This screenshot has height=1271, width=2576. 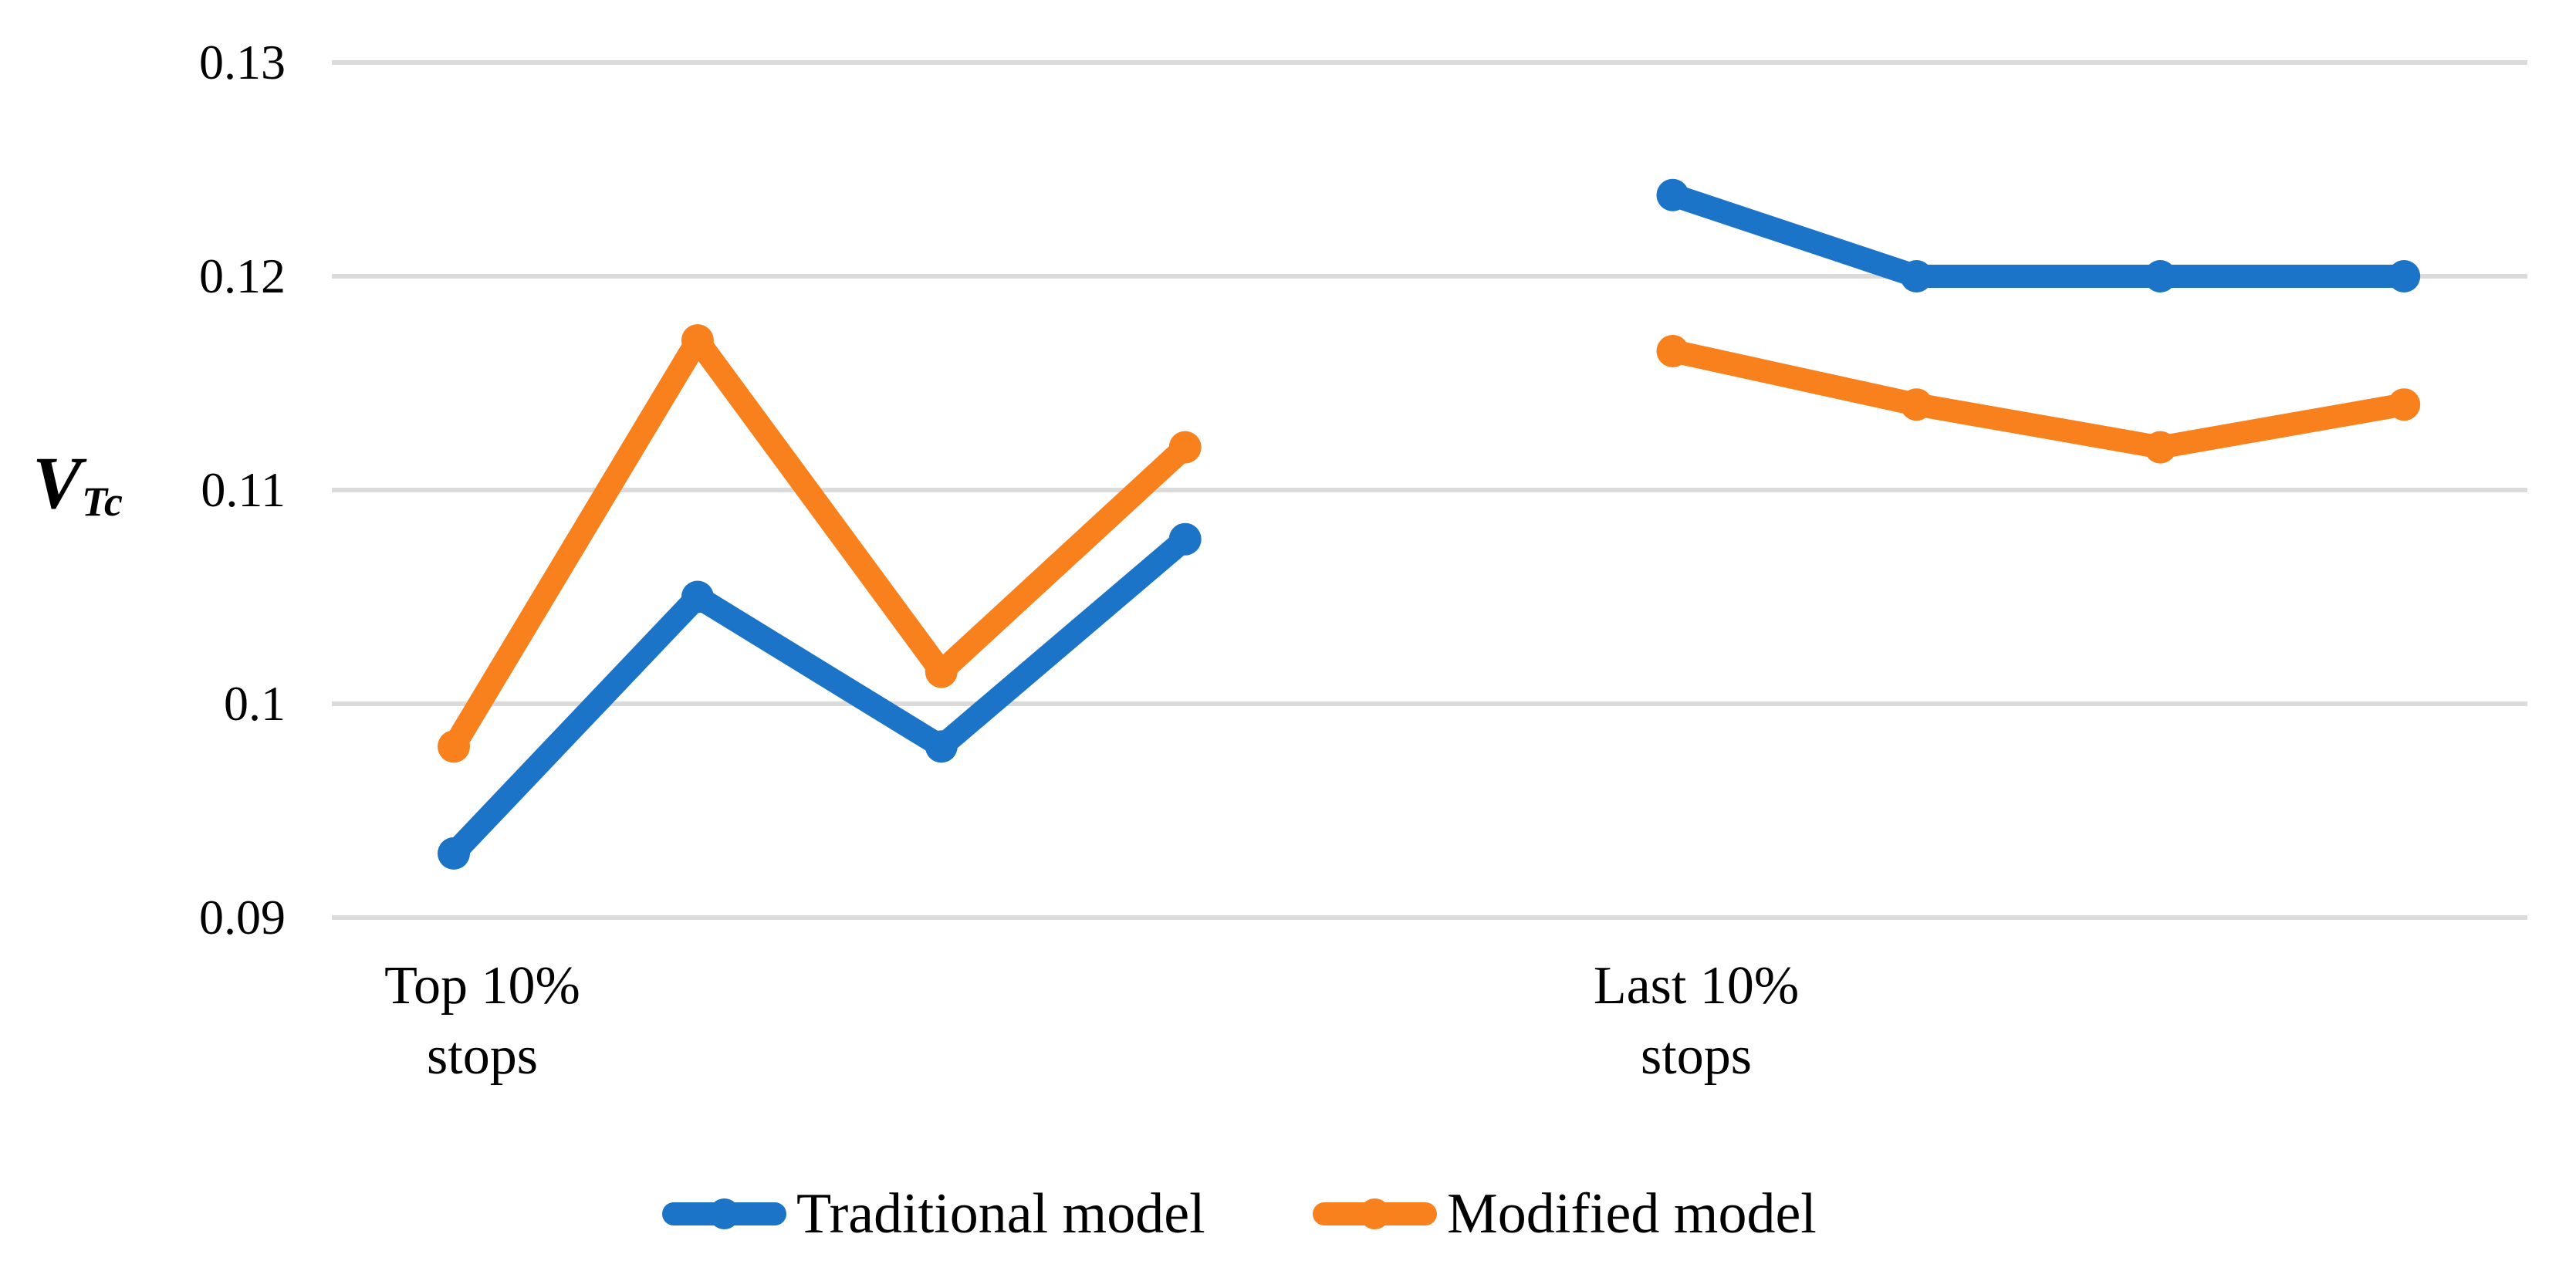 What do you see at coordinates (1696, 986) in the screenshot?
I see `x-category-label-line1: Last 10%` at bounding box center [1696, 986].